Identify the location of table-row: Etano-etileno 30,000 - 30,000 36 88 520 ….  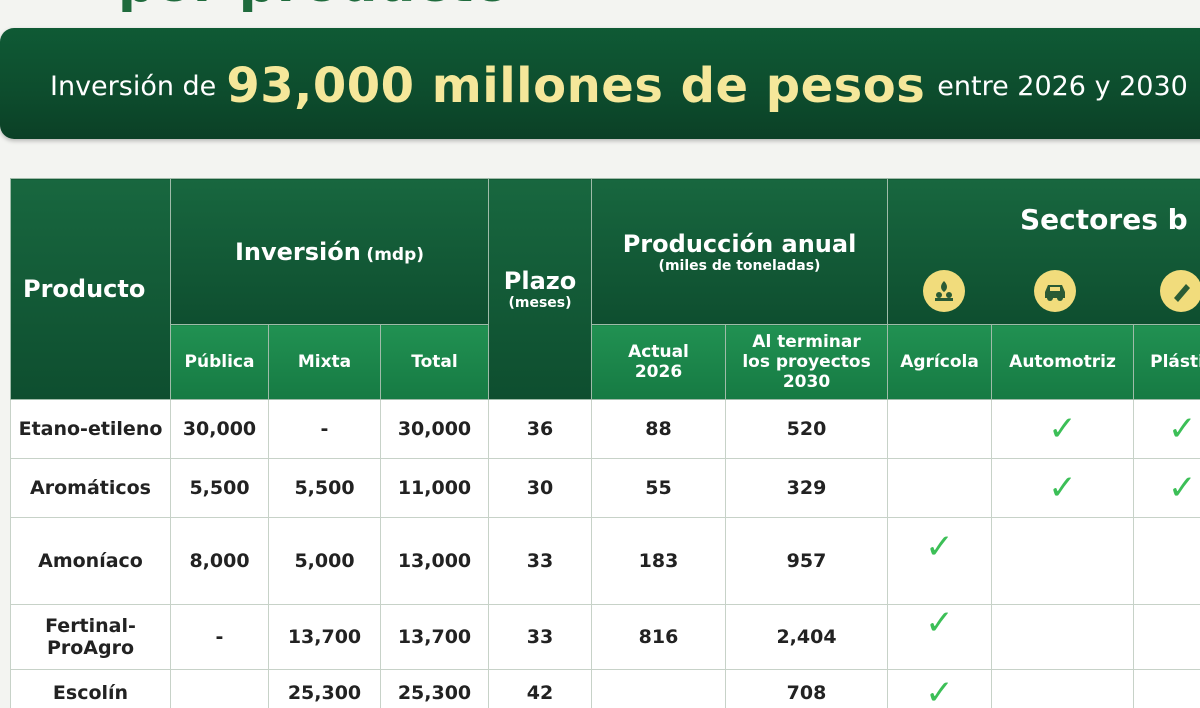
(605, 429).